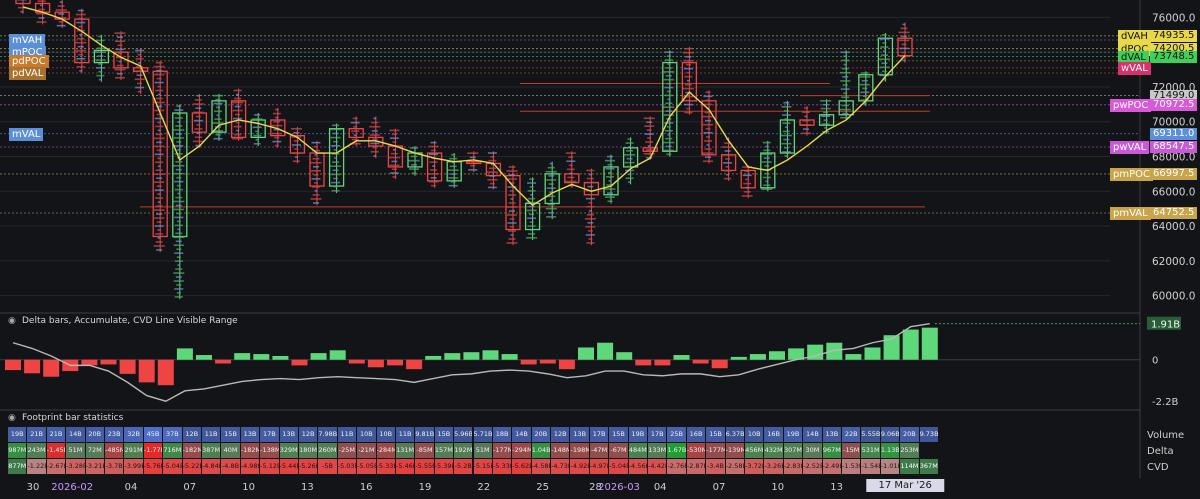 Image resolution: width=1200 pixels, height=499 pixels. I want to click on cvd-cell: -4.97B, so click(599, 466).